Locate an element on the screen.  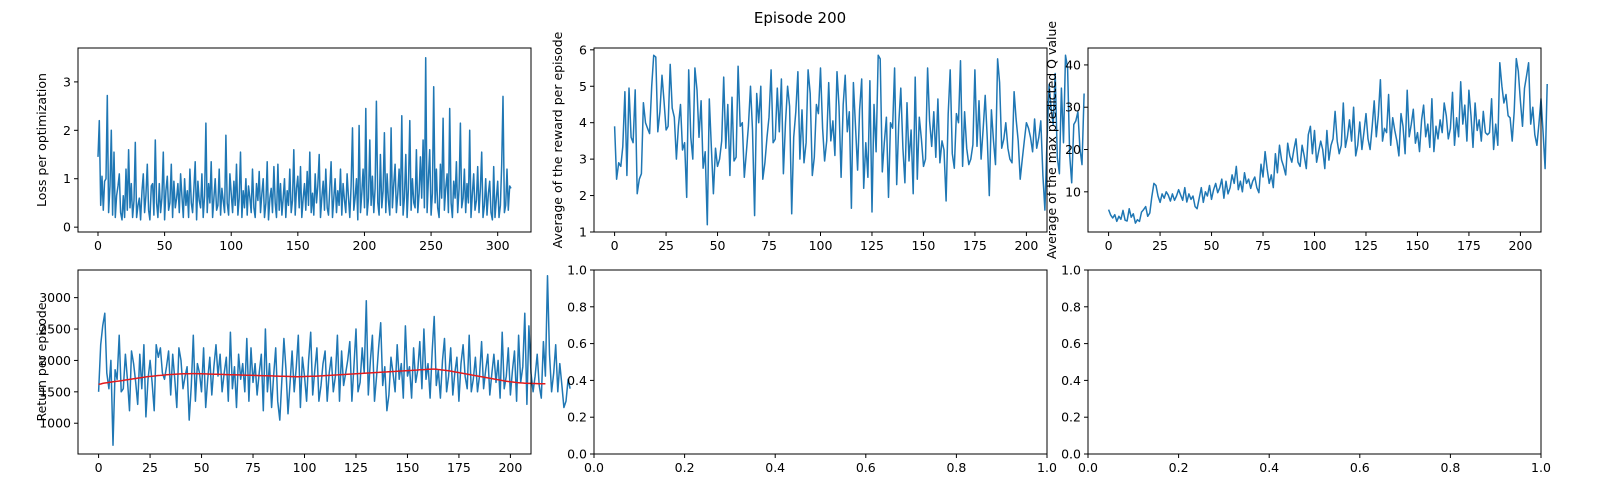
x-tick-label: 250 is located at coordinates (431, 245).